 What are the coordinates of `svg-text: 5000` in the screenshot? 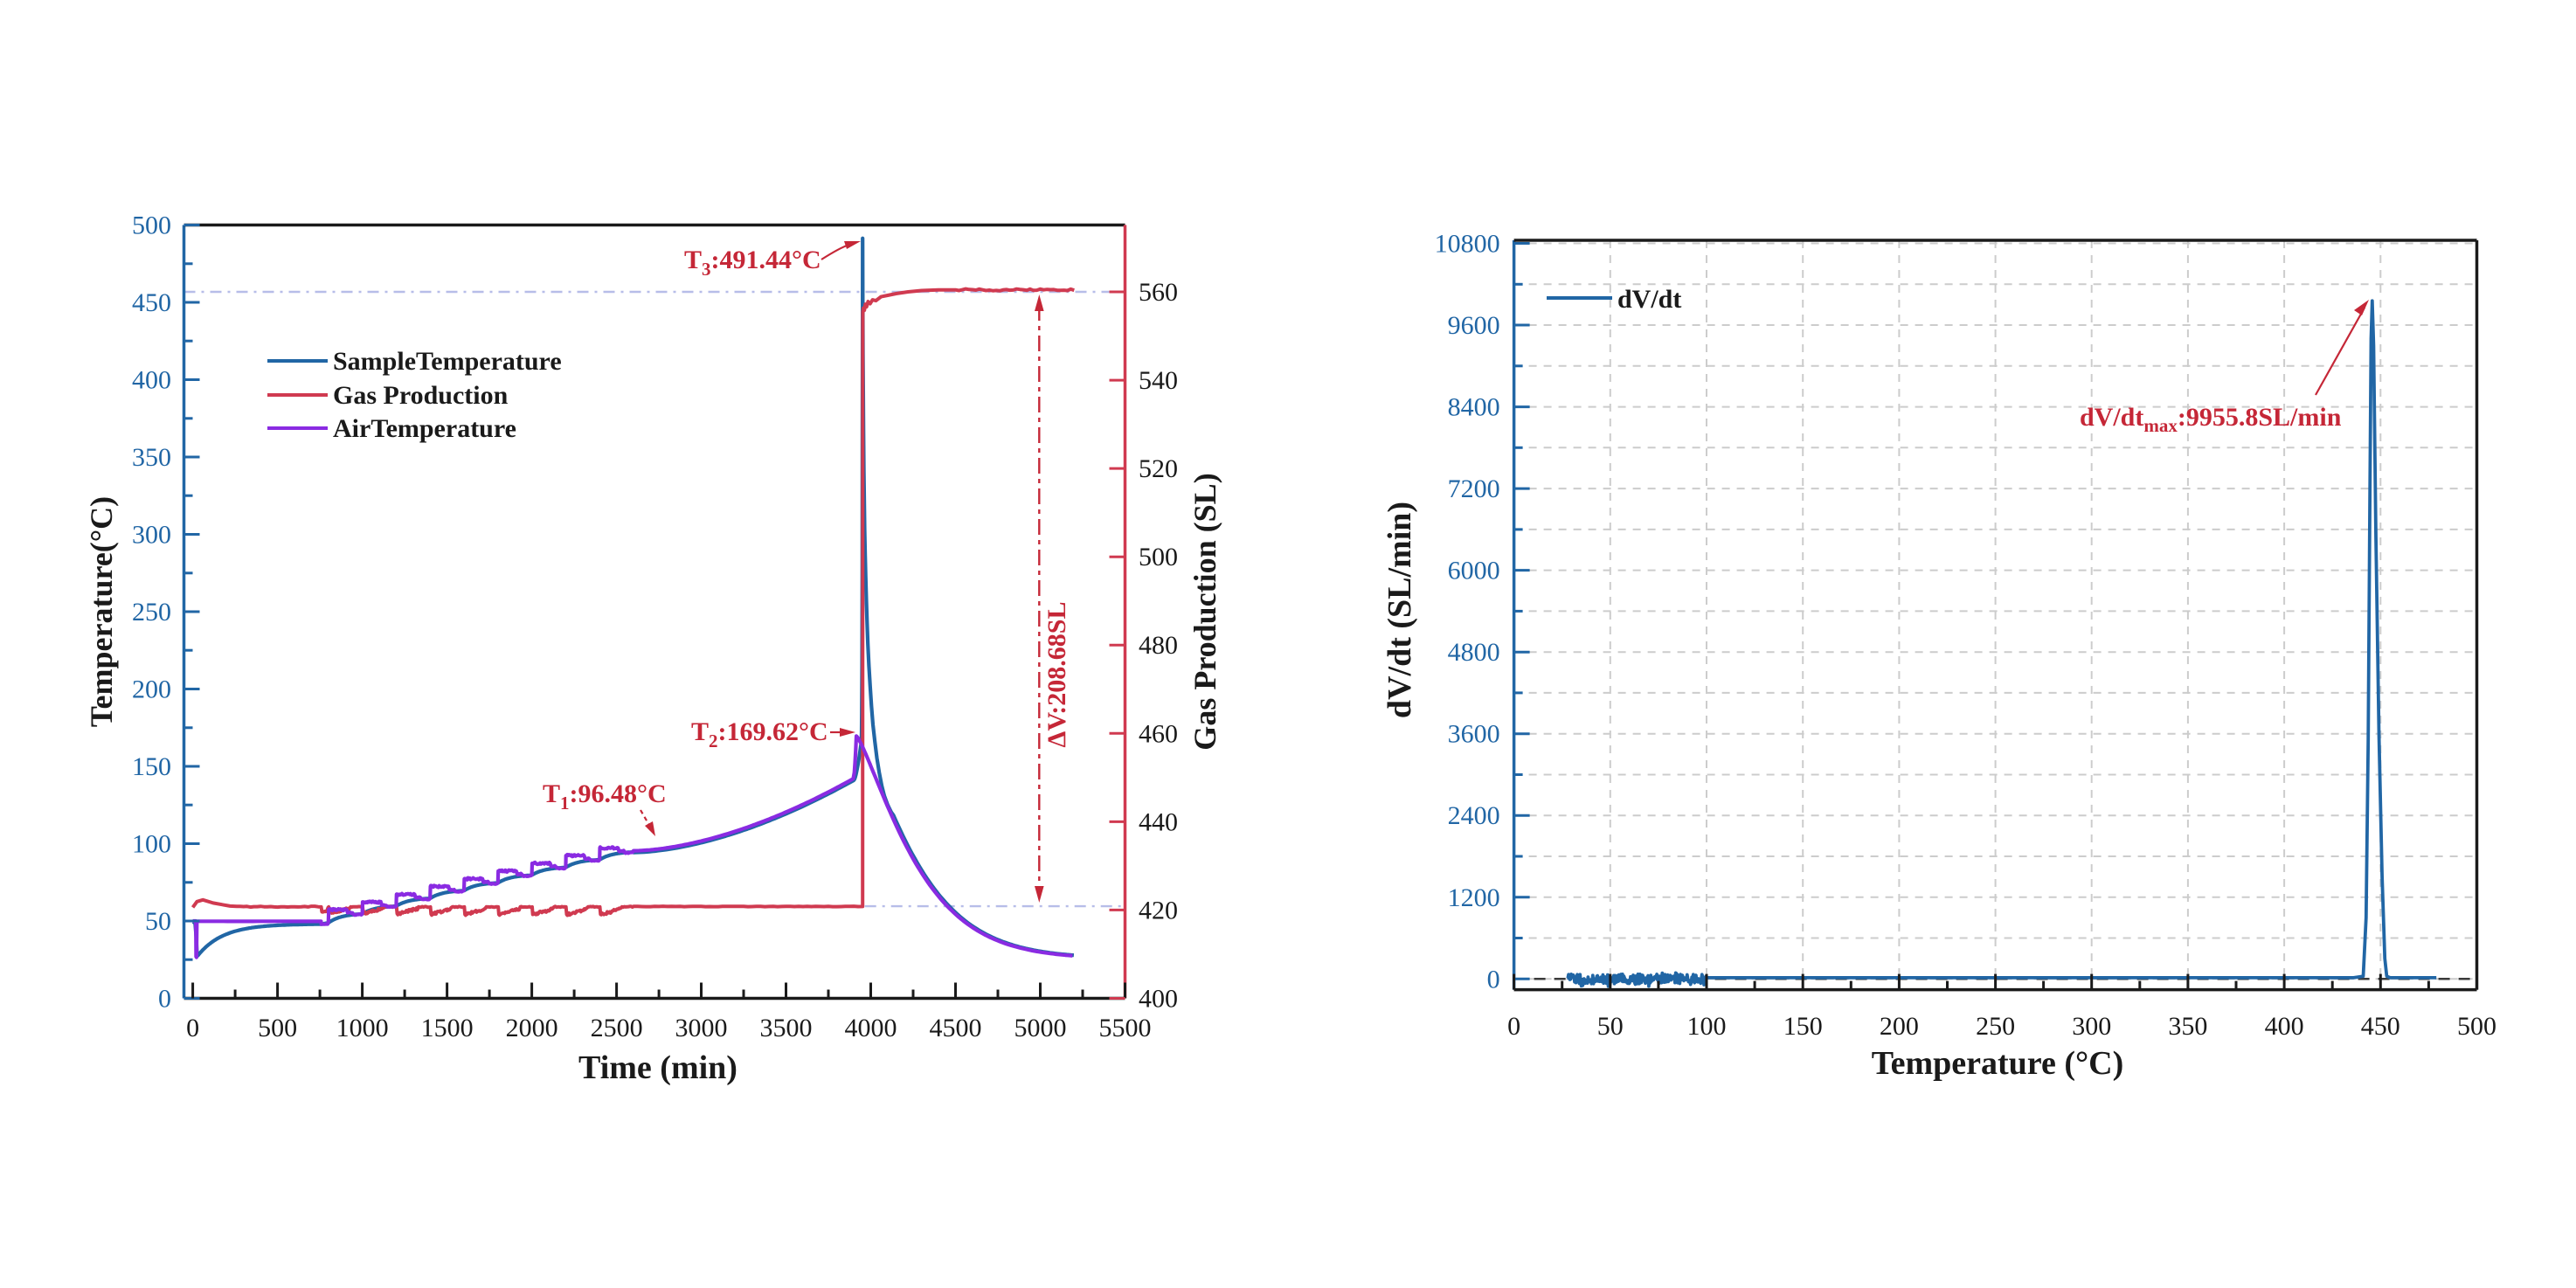 It's located at (1040, 1028).